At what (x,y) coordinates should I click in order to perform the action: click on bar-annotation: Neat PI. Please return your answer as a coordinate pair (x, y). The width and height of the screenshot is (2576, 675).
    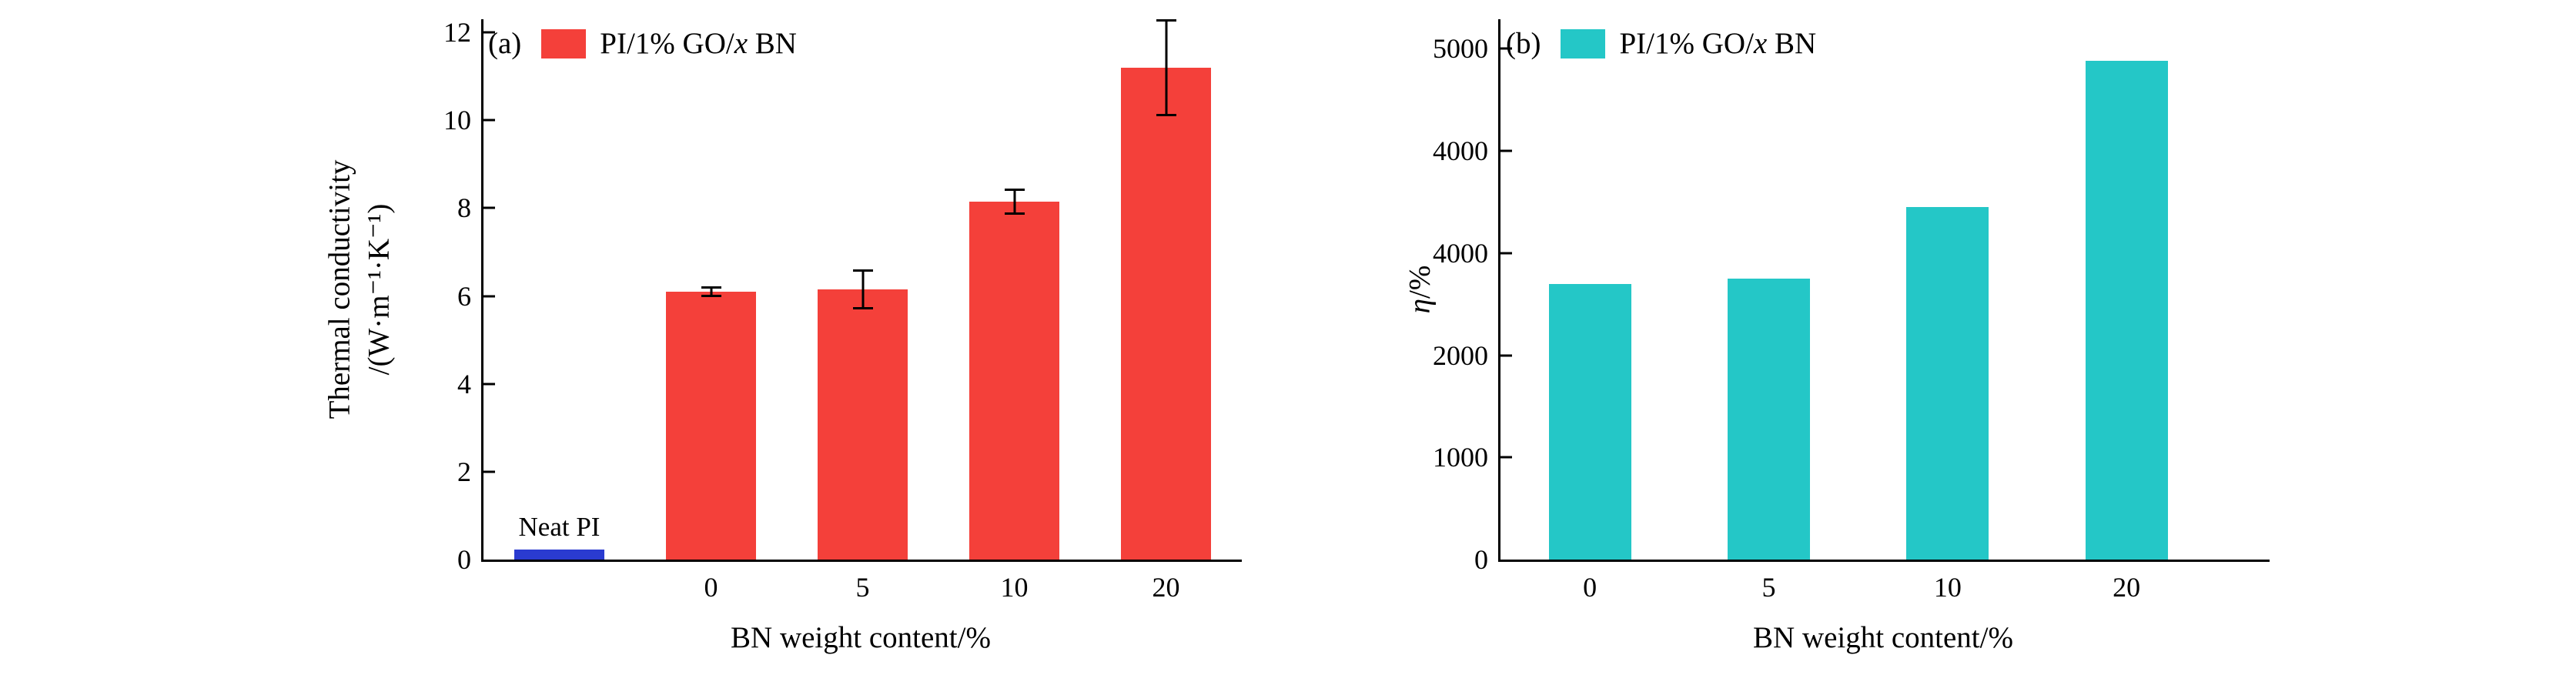
    Looking at the image, I should click on (559, 527).